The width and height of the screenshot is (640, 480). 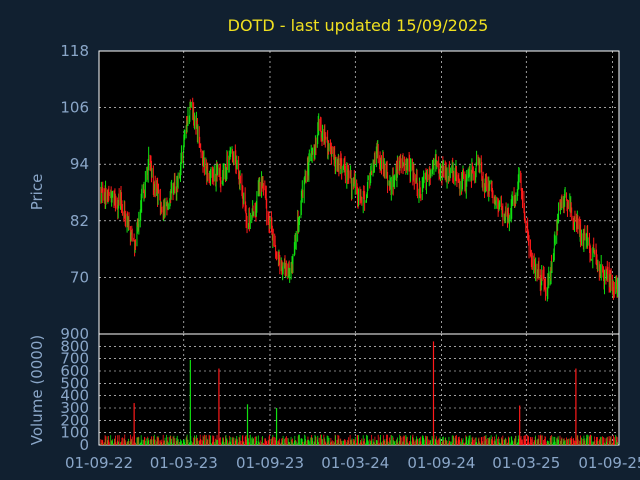 I want to click on price-tick-label: 70, so click(x=79, y=277).